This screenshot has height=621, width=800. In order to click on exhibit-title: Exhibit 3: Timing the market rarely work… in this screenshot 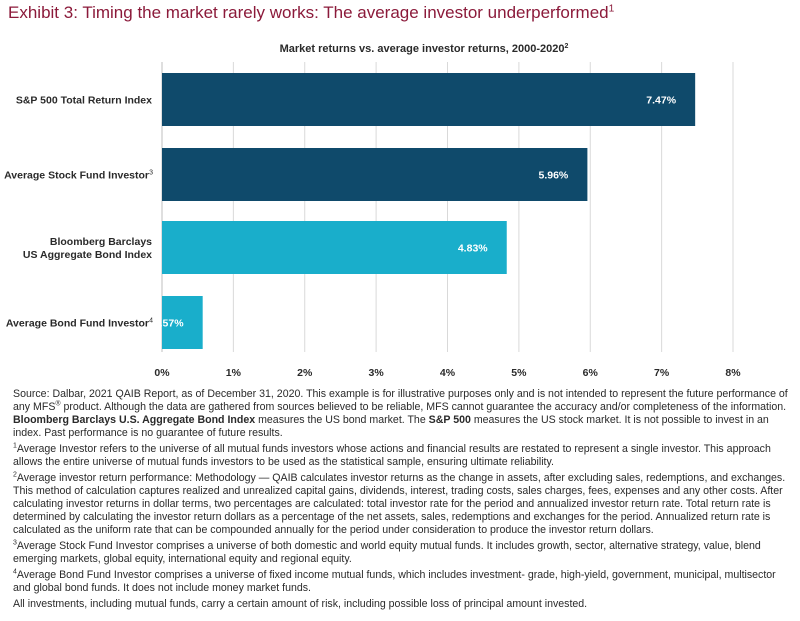, I will do `click(311, 13)`.